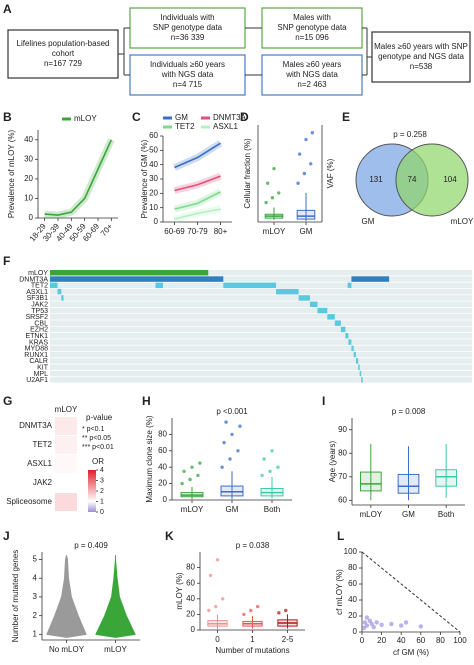 The width and height of the screenshot is (474, 665). Describe the element at coordinates (362, 640) in the screenshot. I see `x-tick-label: 0` at that location.